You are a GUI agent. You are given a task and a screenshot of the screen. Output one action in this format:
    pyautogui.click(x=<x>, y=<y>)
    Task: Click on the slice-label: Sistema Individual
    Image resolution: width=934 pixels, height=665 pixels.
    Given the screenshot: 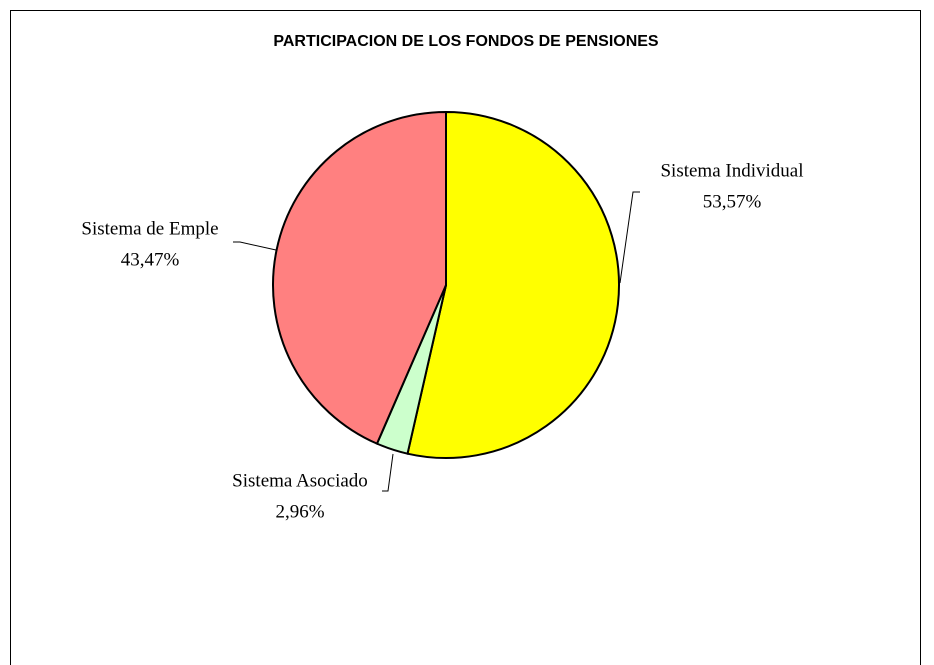 What is the action you would take?
    pyautogui.click(x=731, y=170)
    